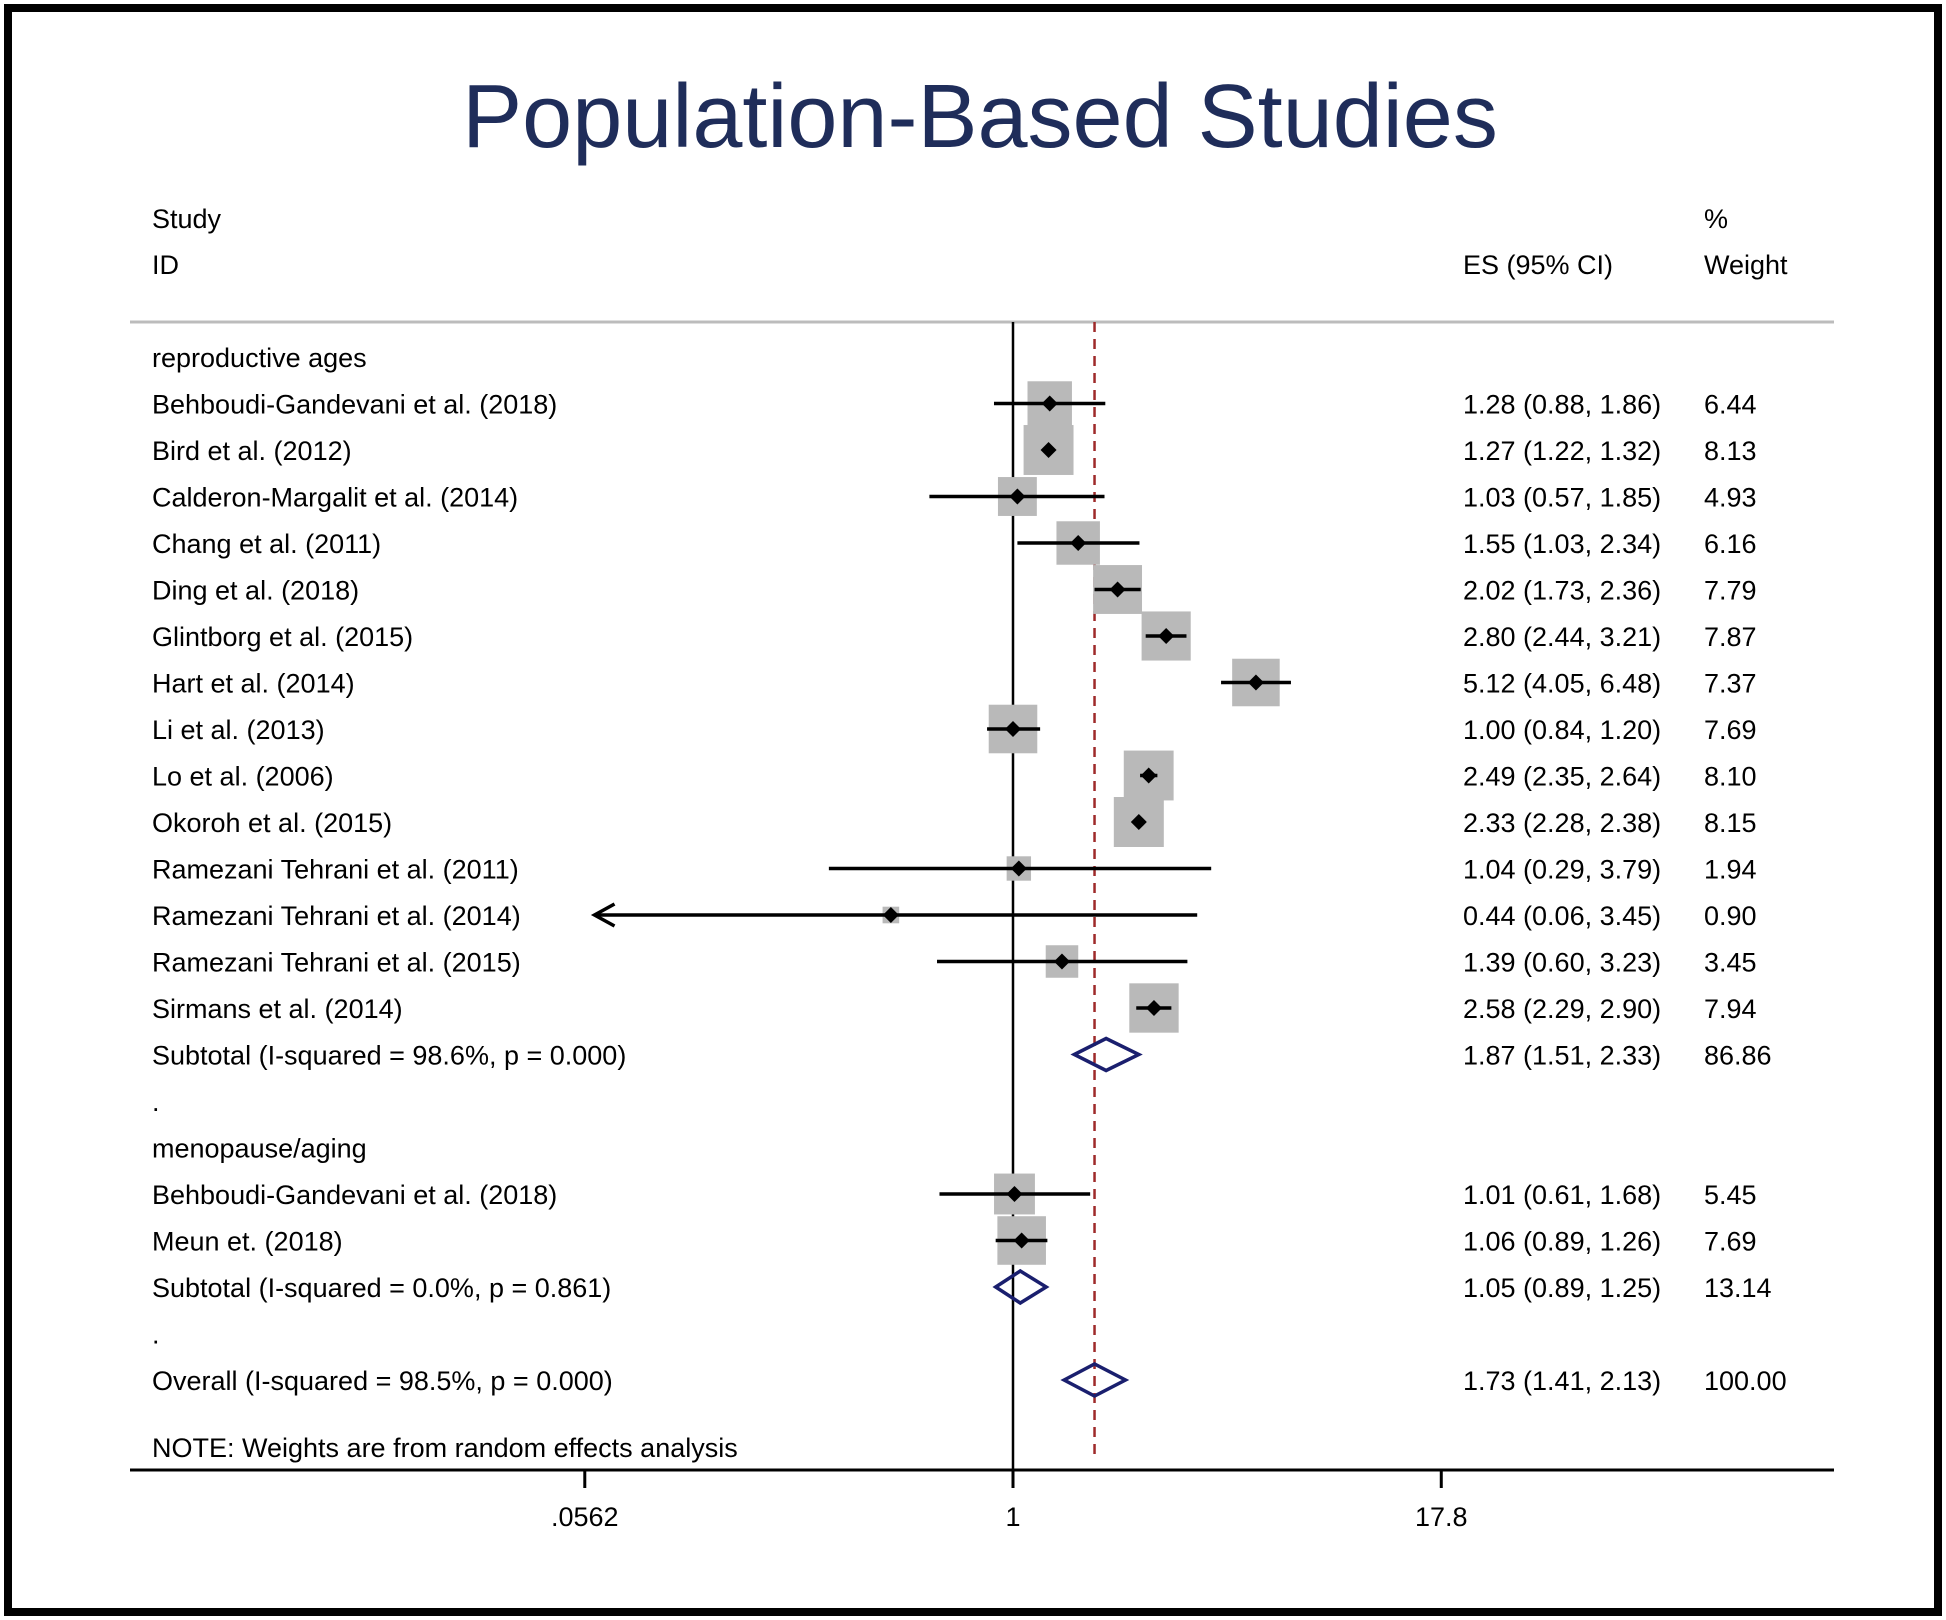  What do you see at coordinates (277, 1009) in the screenshot?
I see `study-label-14: Sirmans et al. (2014)` at bounding box center [277, 1009].